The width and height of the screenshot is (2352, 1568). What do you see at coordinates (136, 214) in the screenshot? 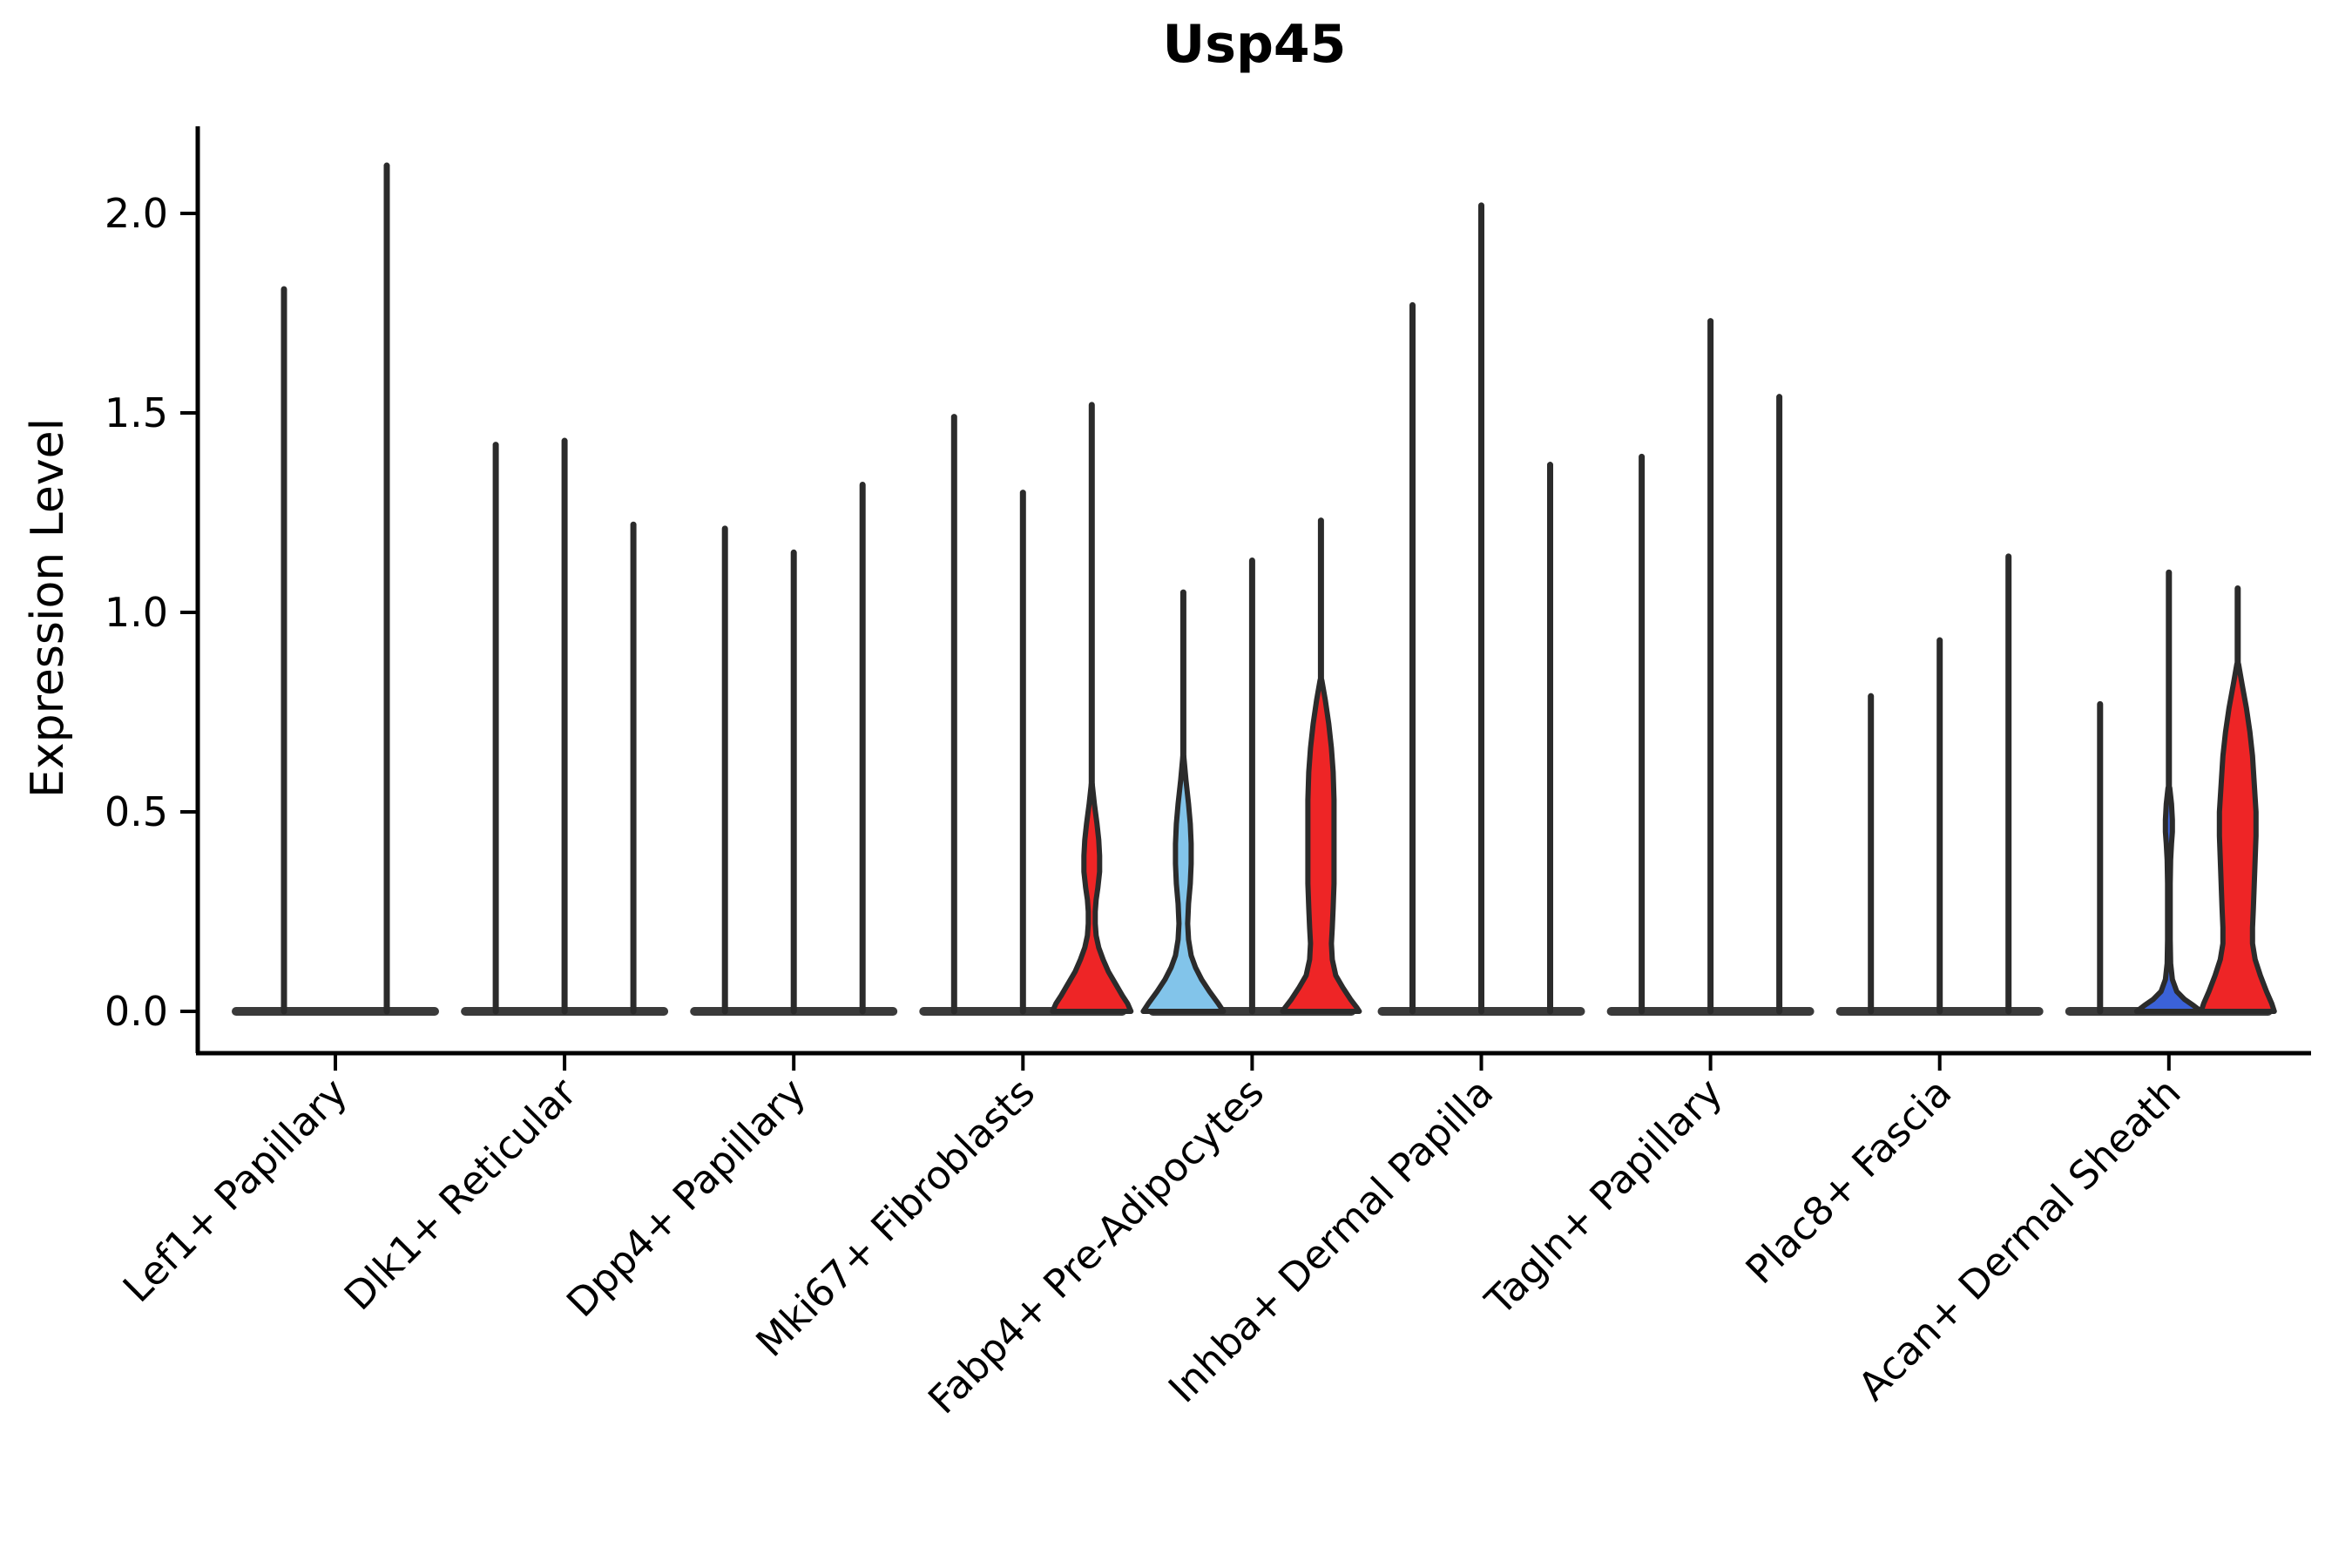
I see `y-tick-label: 2.0` at bounding box center [136, 214].